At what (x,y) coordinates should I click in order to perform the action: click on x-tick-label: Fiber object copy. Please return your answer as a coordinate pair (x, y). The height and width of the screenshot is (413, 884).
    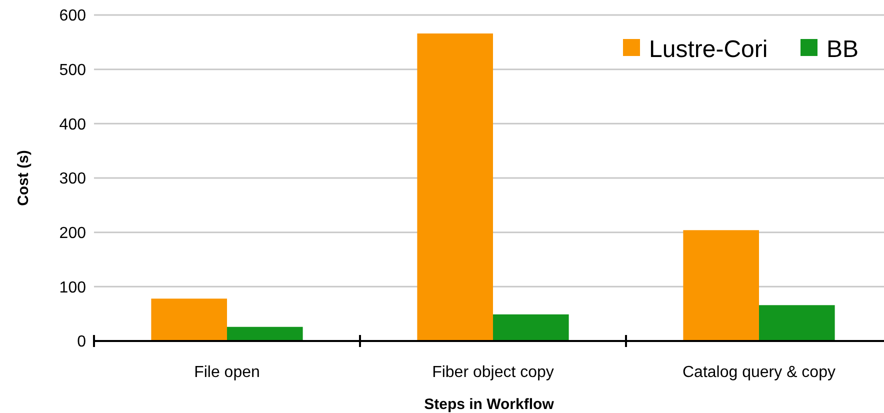
    Looking at the image, I should click on (493, 372).